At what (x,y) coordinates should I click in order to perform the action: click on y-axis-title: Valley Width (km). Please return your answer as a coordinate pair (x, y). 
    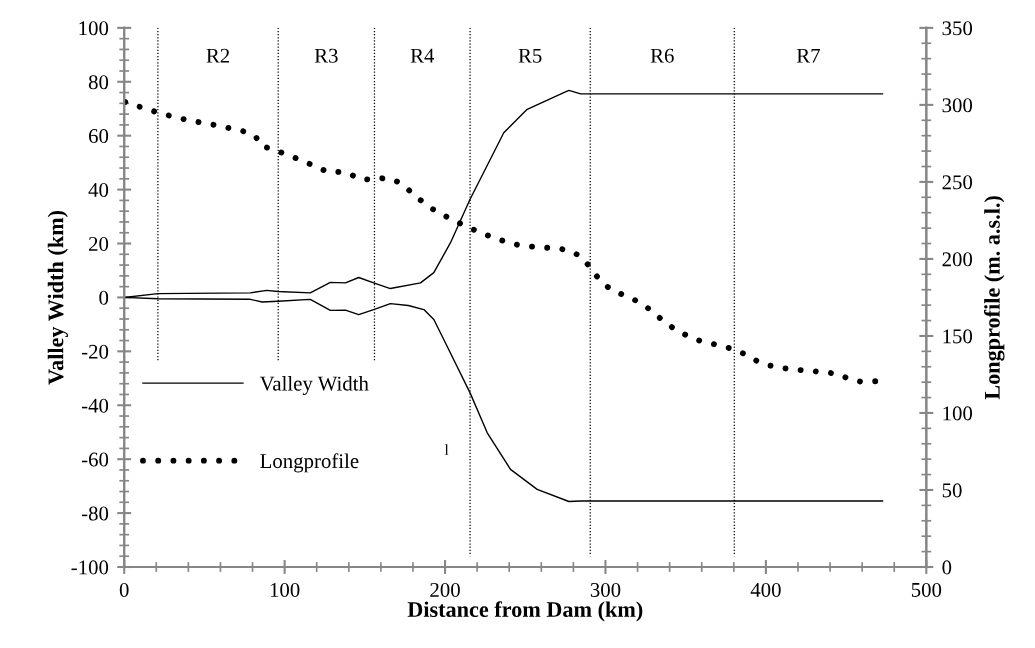
    Looking at the image, I should click on (57, 297).